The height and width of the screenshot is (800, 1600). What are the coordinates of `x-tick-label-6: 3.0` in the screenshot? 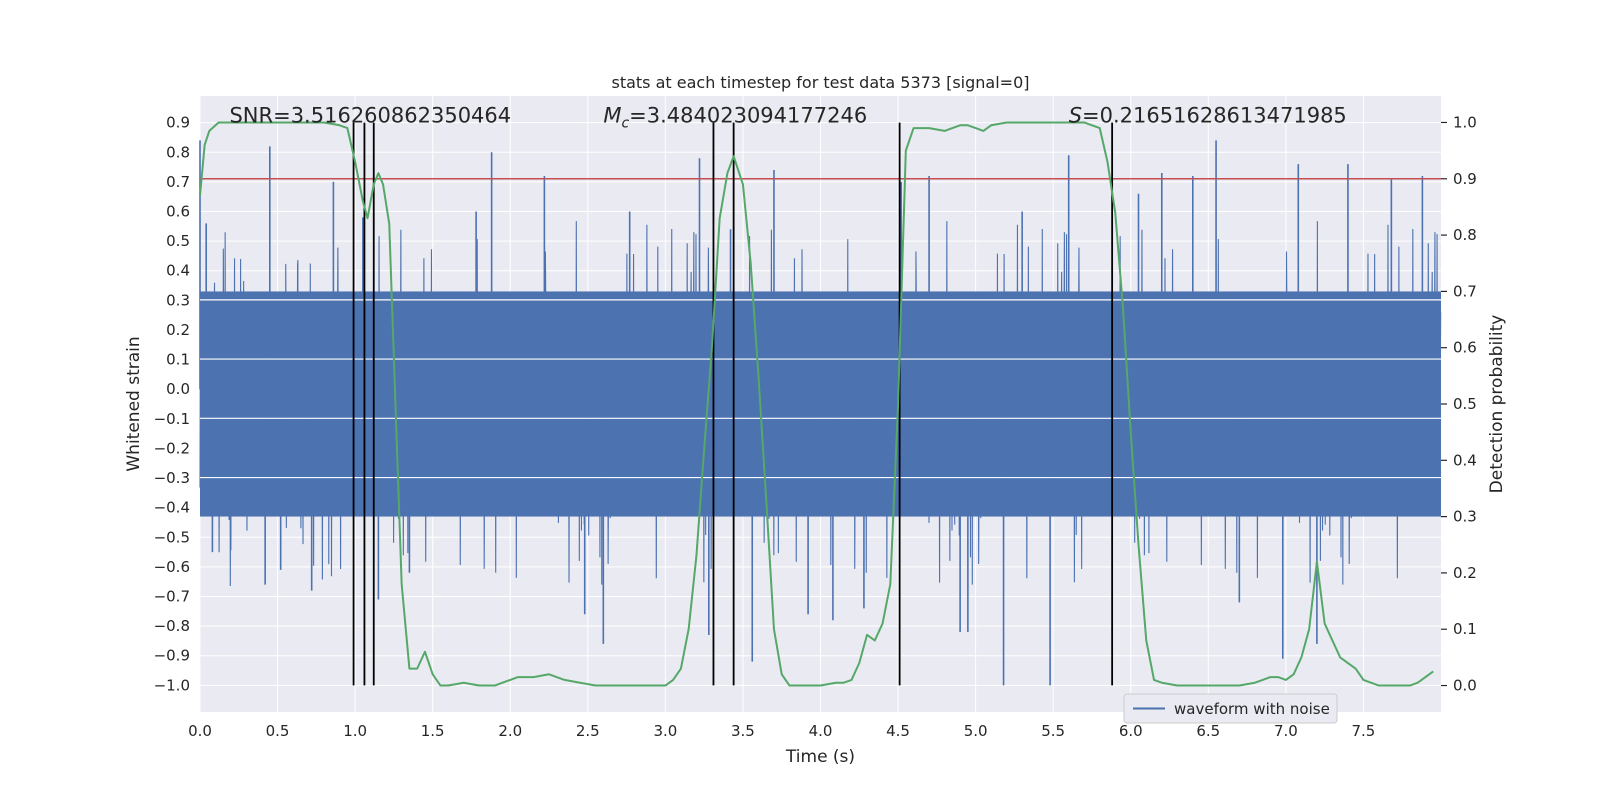 It's located at (665, 731).